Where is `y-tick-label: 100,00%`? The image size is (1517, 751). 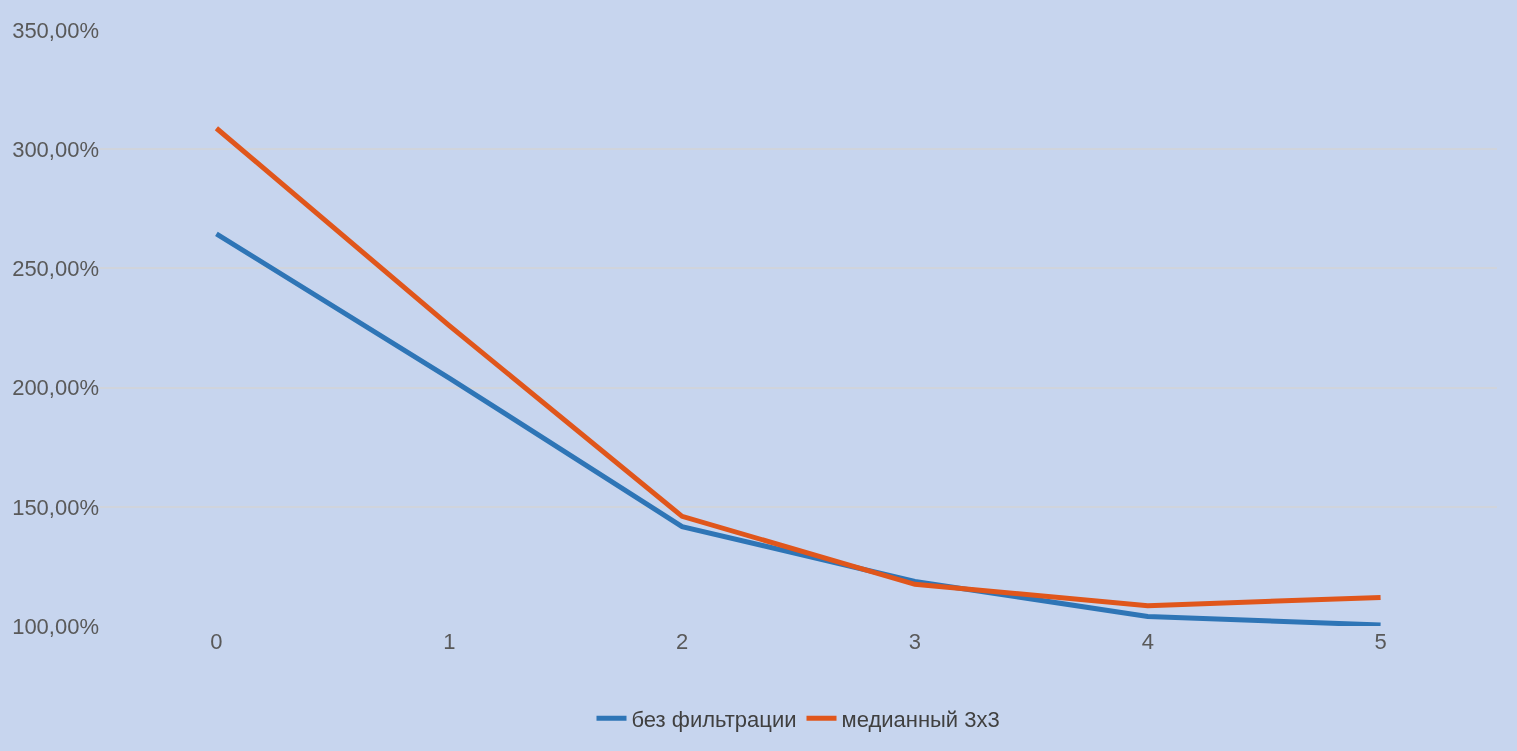
y-tick-label: 100,00% is located at coordinates (55, 626).